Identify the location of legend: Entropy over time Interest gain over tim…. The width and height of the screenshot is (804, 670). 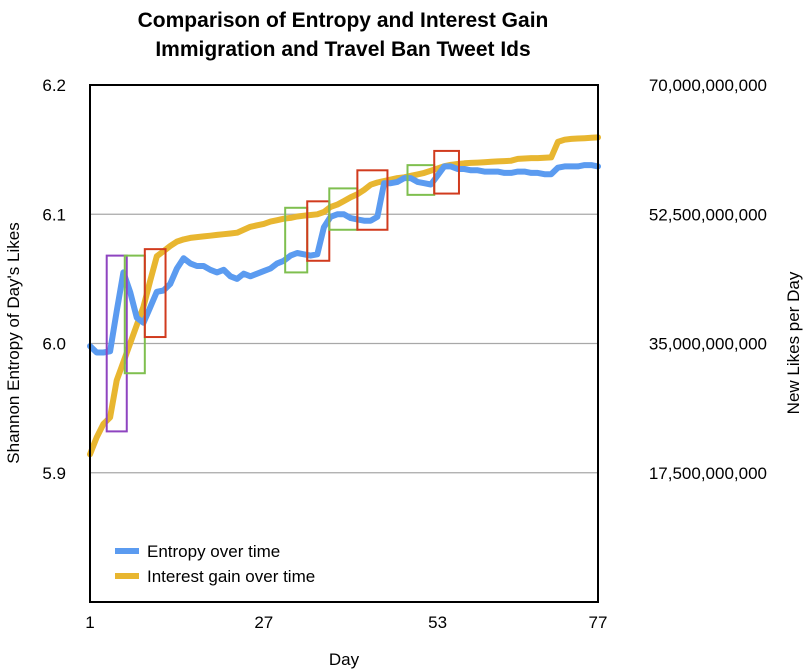
(215, 564).